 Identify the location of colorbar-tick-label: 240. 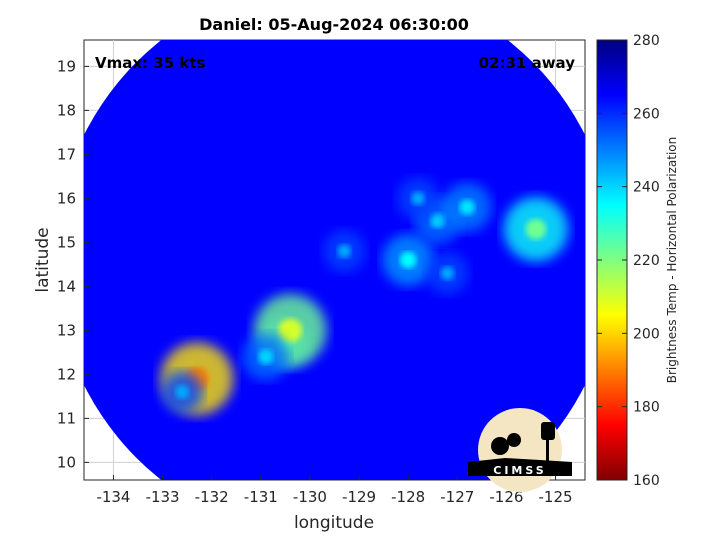
(646, 188).